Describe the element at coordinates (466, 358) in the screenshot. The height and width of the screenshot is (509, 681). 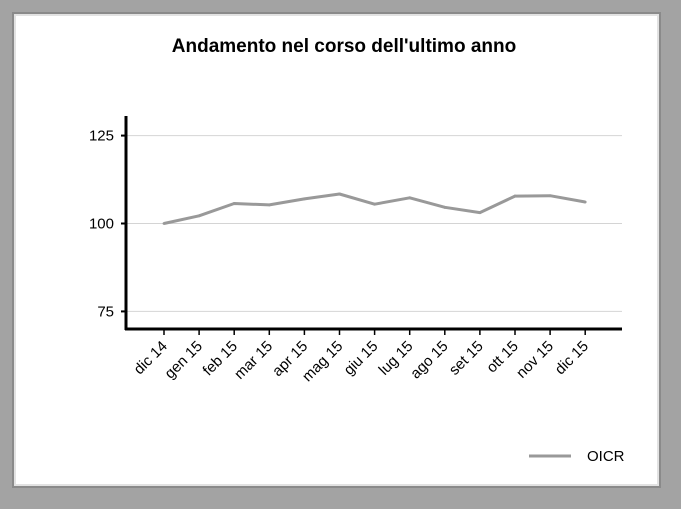
I see `x-tick-label: set 15` at that location.